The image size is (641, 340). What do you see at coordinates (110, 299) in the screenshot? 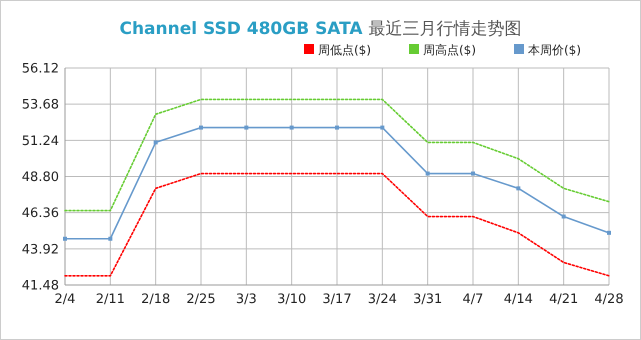
I see `x-tick-label: 2/11` at bounding box center [110, 299].